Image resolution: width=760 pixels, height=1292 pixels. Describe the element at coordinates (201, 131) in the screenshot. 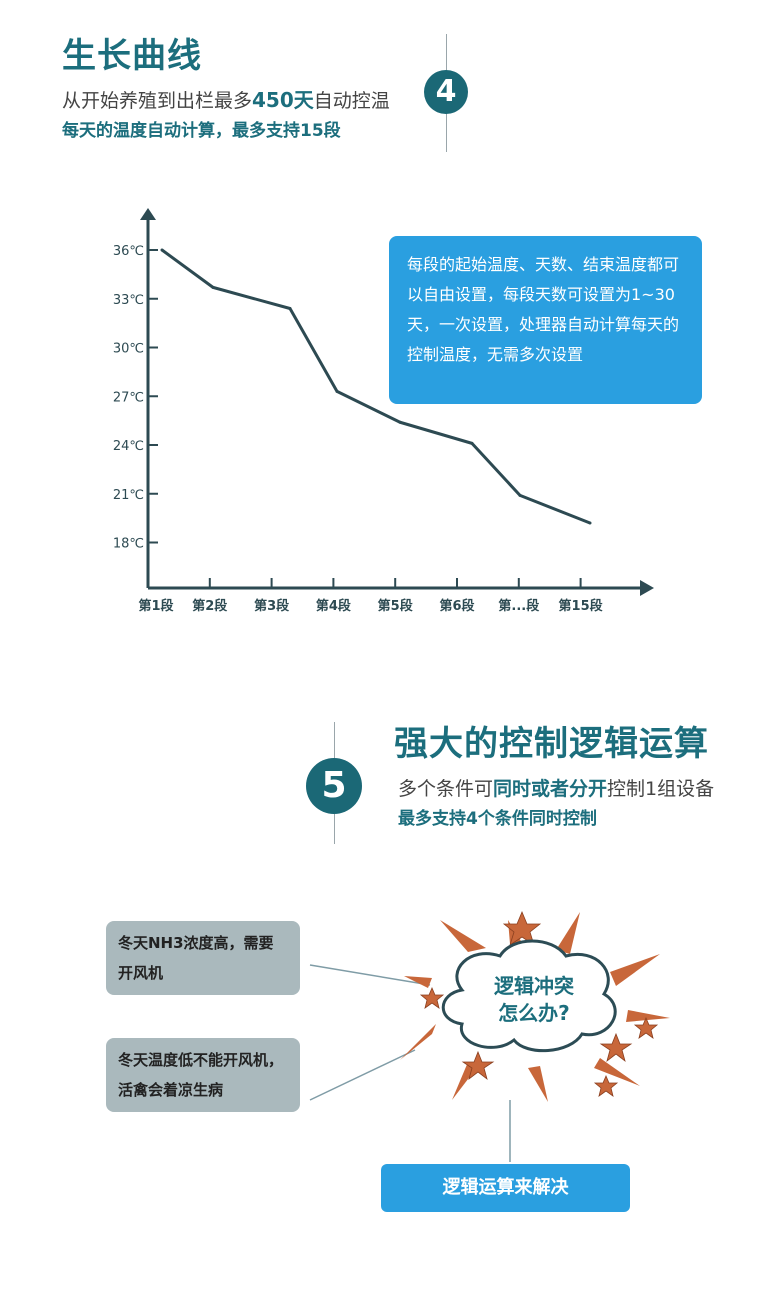

I see `section4-line2: 每天的温度自动计算，最多支持15段` at that location.